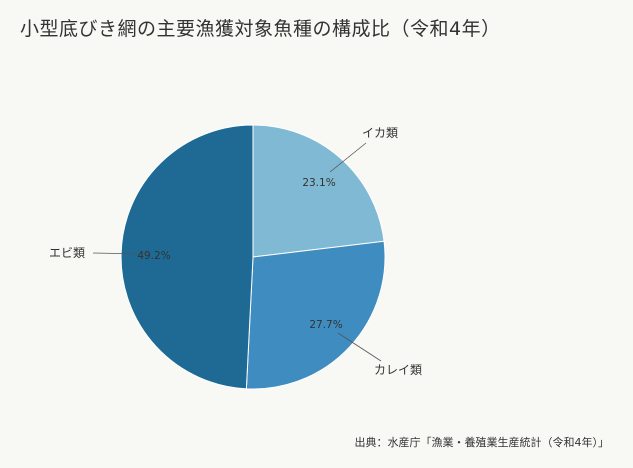  I want to click on chart-title: 小型底びき網の主要漁獲対象魚種の構成比（令和4年）, so click(260, 29).